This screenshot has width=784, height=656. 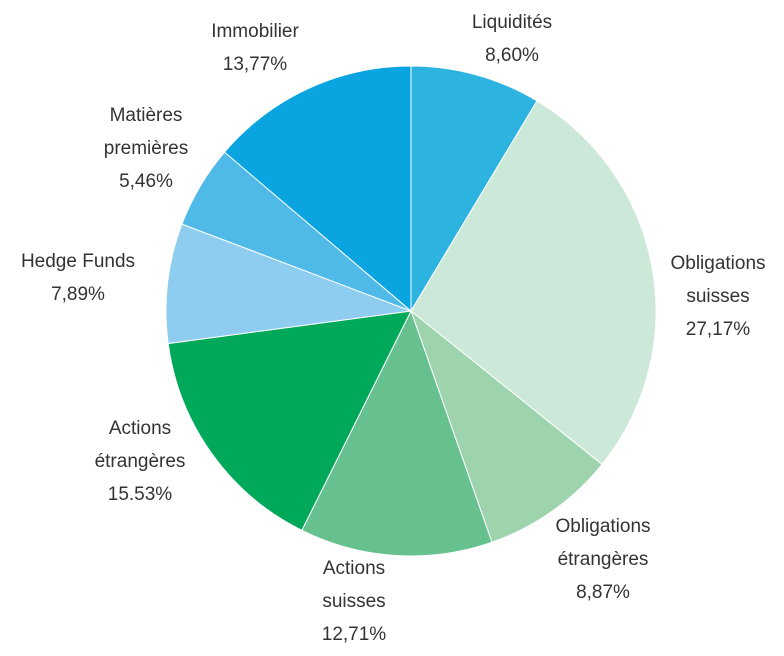 What do you see at coordinates (718, 280) in the screenshot?
I see `category-label: Obligations suisses` at bounding box center [718, 280].